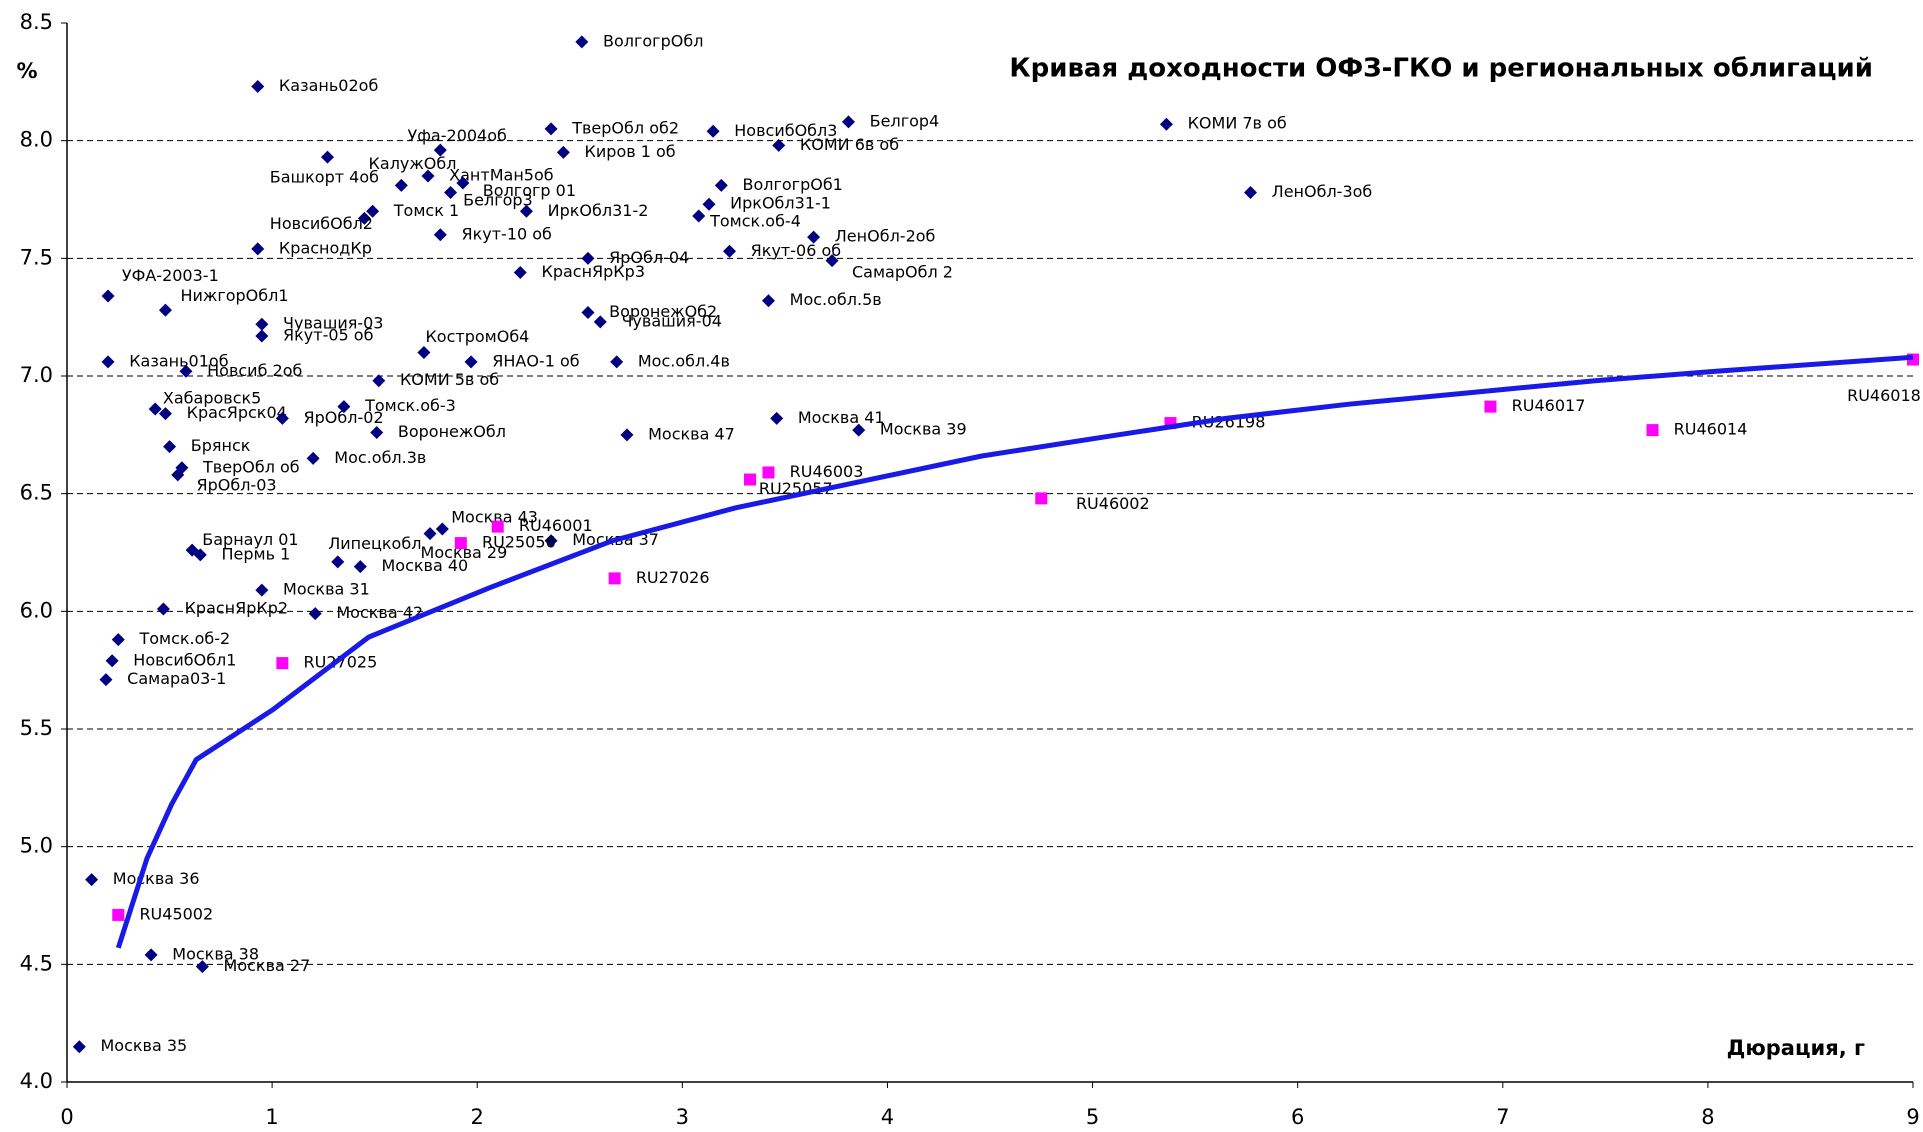 This screenshot has height=1132, width=1923. What do you see at coordinates (849, 144) in the screenshot?
I see `point-label: КОМИ 6в об` at bounding box center [849, 144].